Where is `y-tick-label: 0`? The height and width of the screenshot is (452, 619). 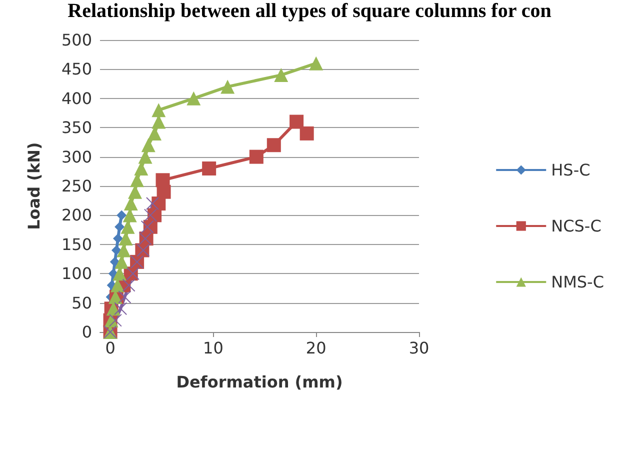 y-tick-label: 0 is located at coordinates (87, 332).